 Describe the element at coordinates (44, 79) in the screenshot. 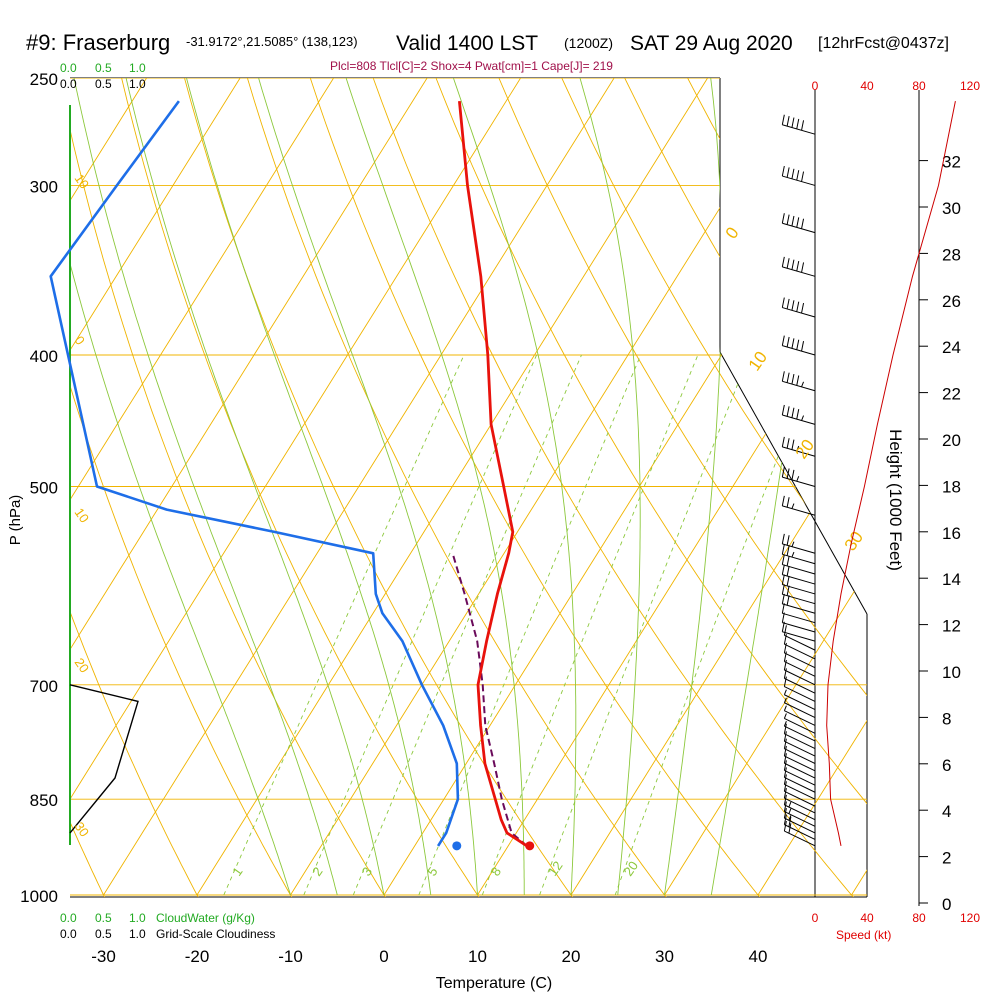

I see `pressure-tick-label: 250` at that location.